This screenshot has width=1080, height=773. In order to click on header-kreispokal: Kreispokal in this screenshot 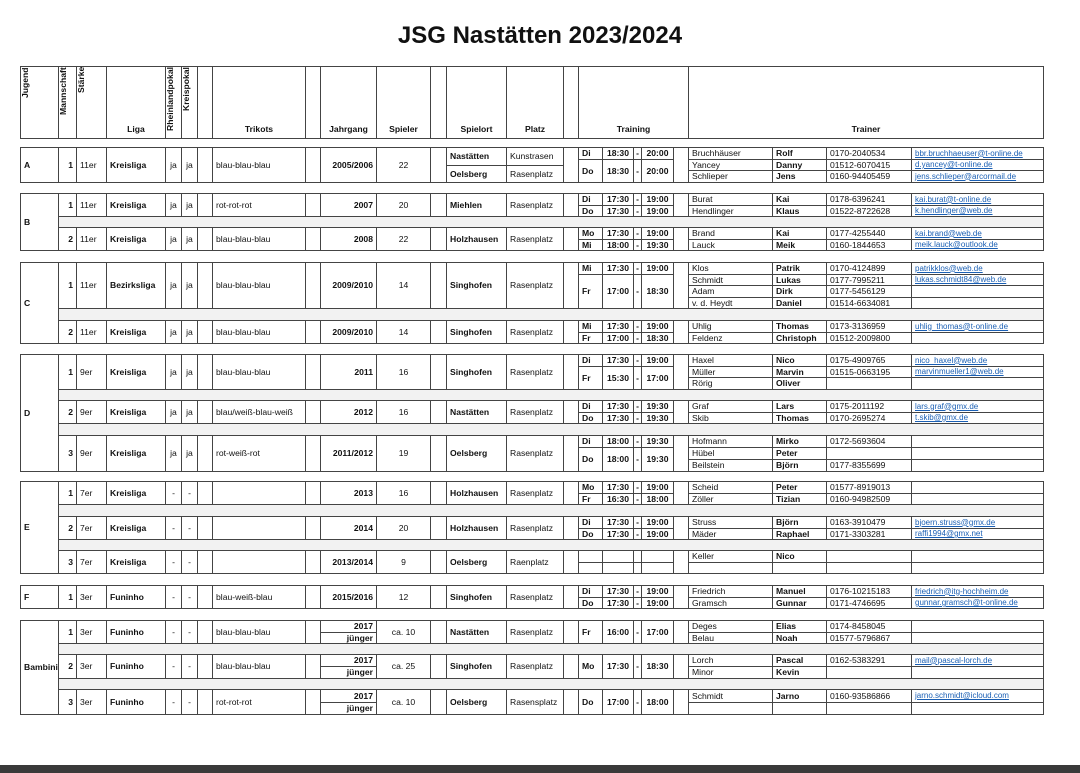, I will do `click(189, 102)`.